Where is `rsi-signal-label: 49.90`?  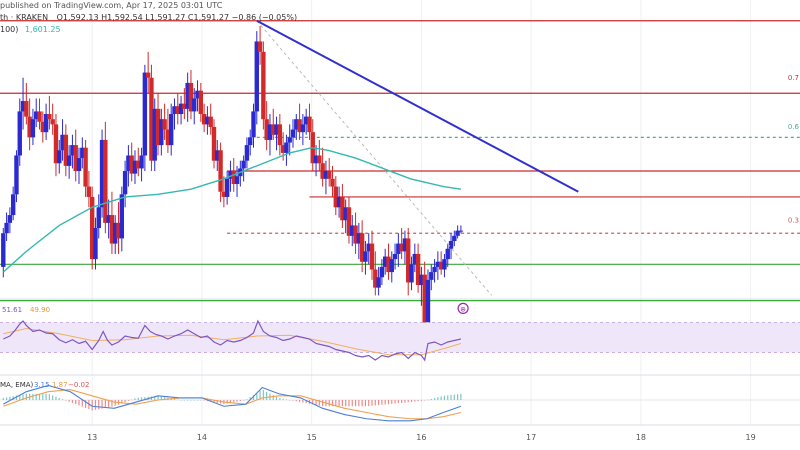
rsi-signal-label: 49.90 is located at coordinates (40, 310).